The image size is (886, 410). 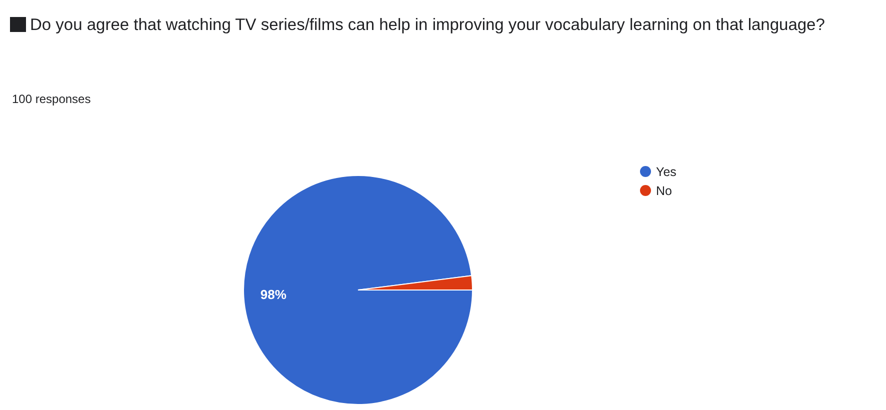 I want to click on text: 100 responses, so click(x=51, y=99).